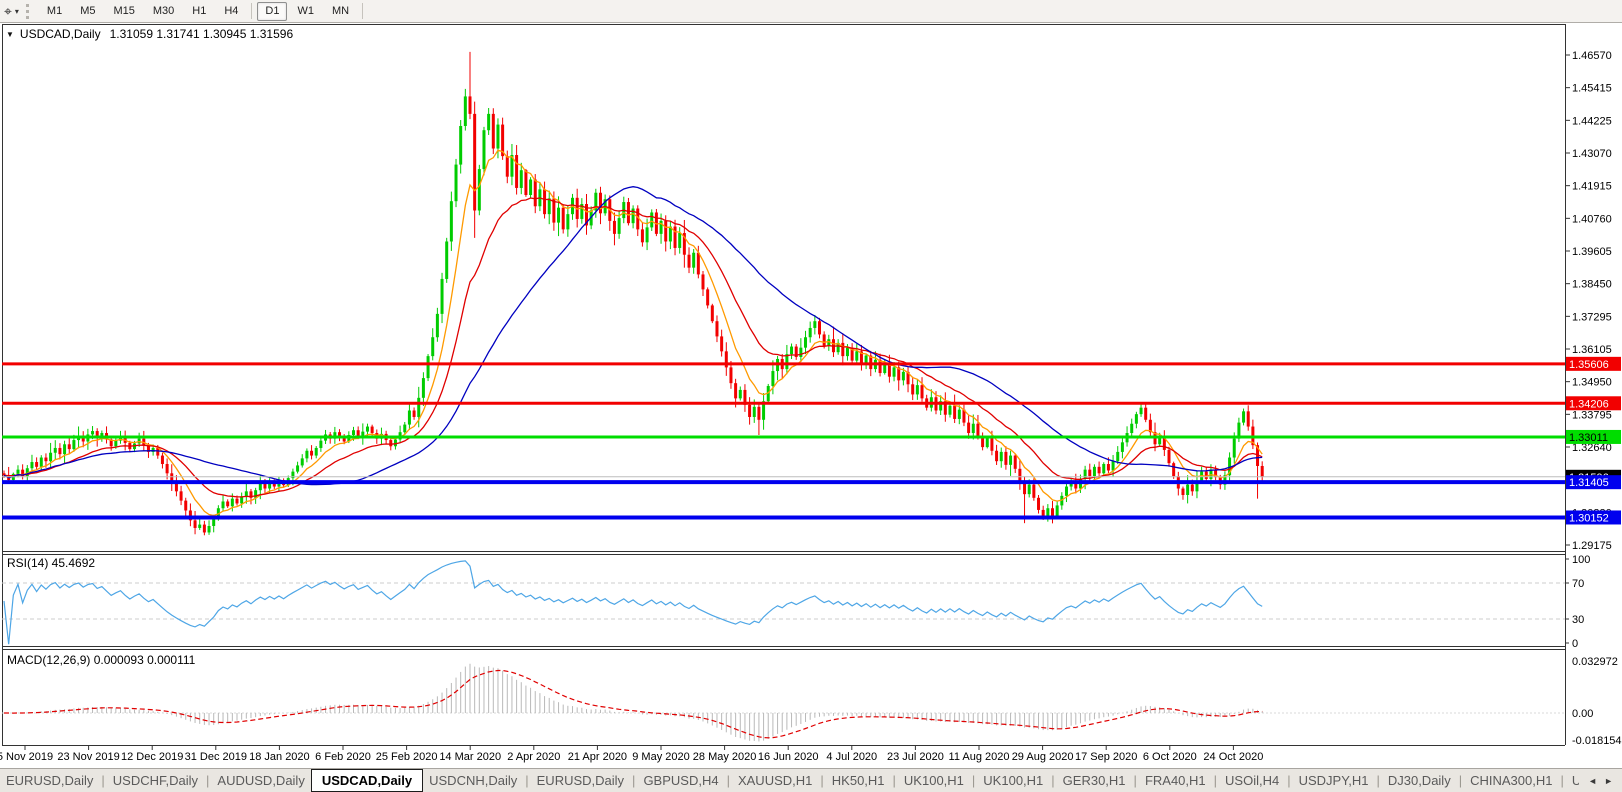 The image size is (1622, 792). Describe the element at coordinates (8, 11) in the screenshot. I see `crosshair-tool-icon: ⌖` at that location.